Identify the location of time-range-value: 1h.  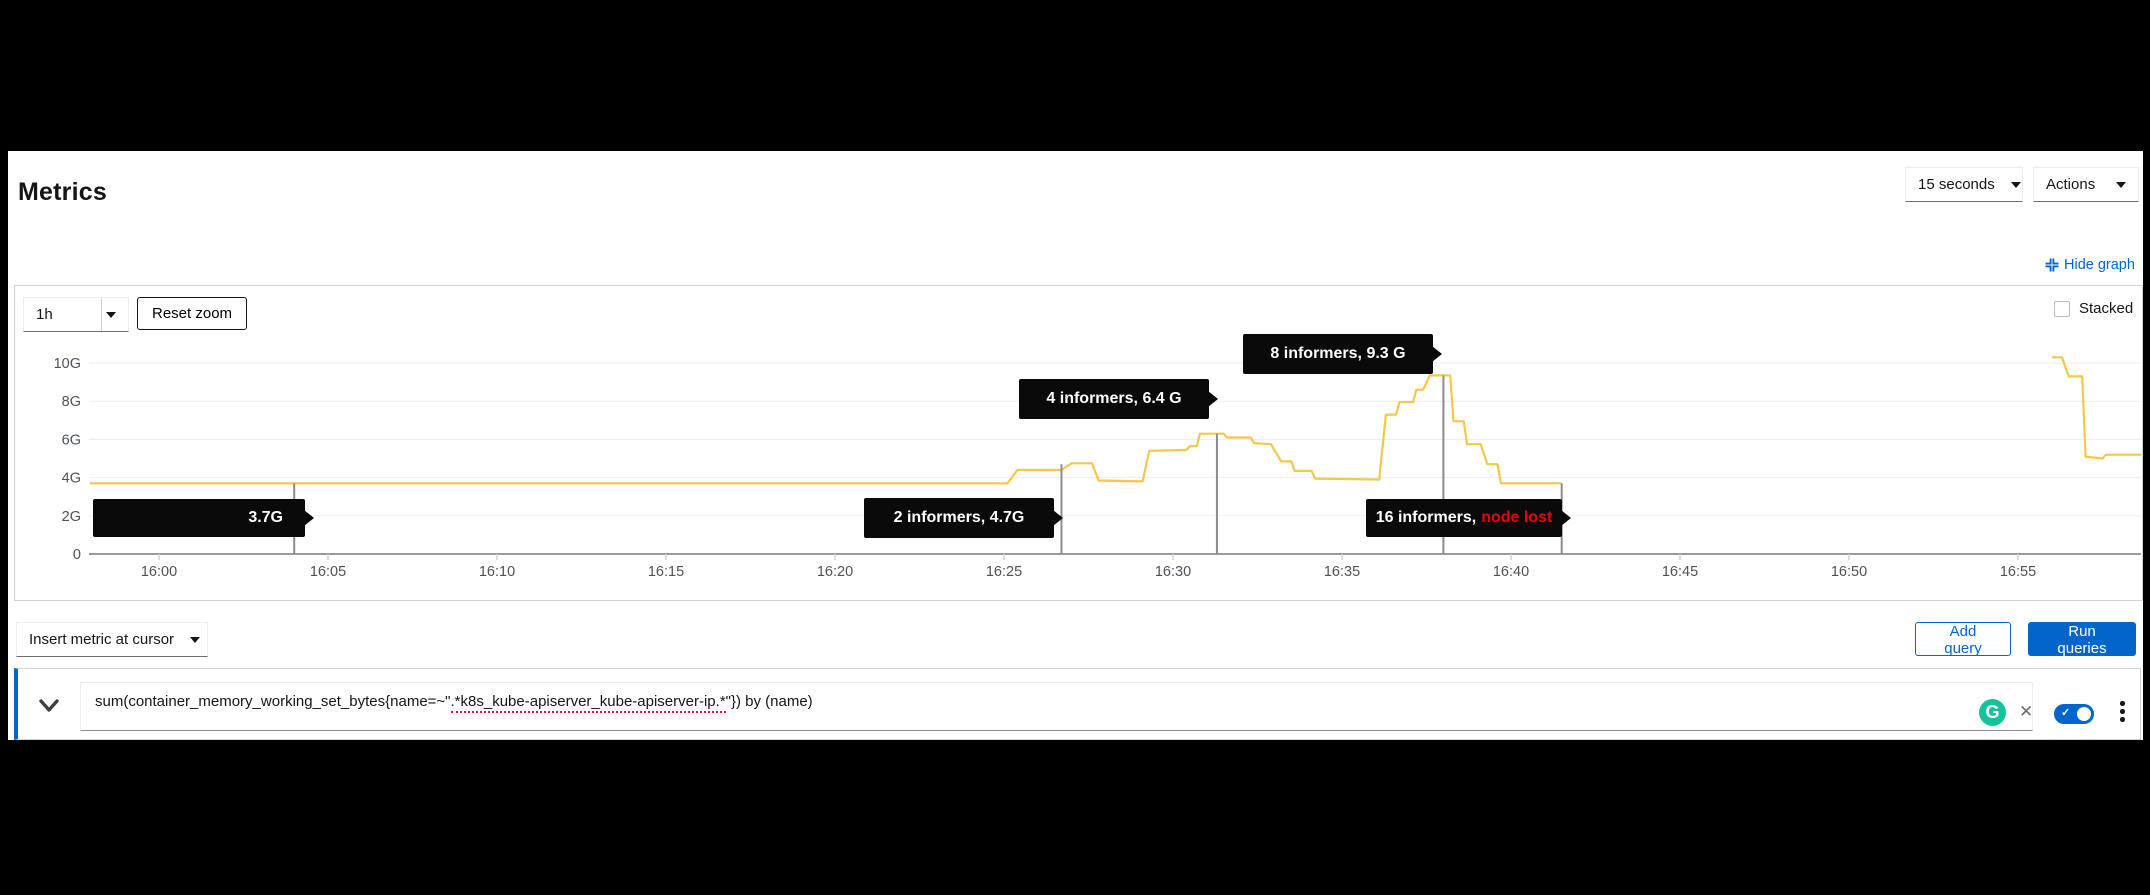
(44, 314).